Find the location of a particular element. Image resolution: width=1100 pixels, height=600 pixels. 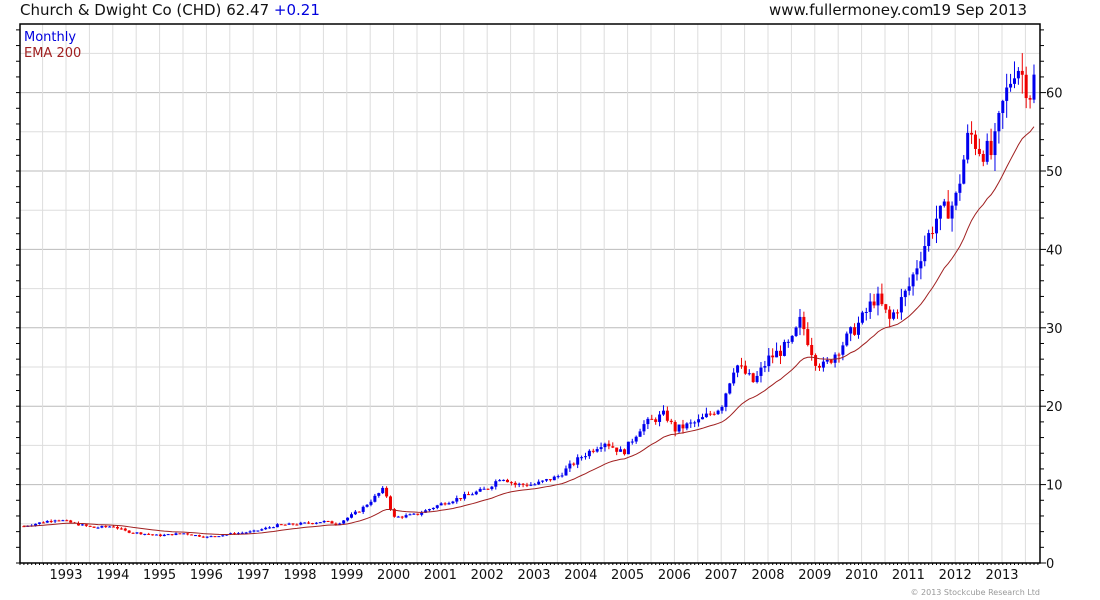

site-link: www.fullermoney.com is located at coordinates (851, 10).